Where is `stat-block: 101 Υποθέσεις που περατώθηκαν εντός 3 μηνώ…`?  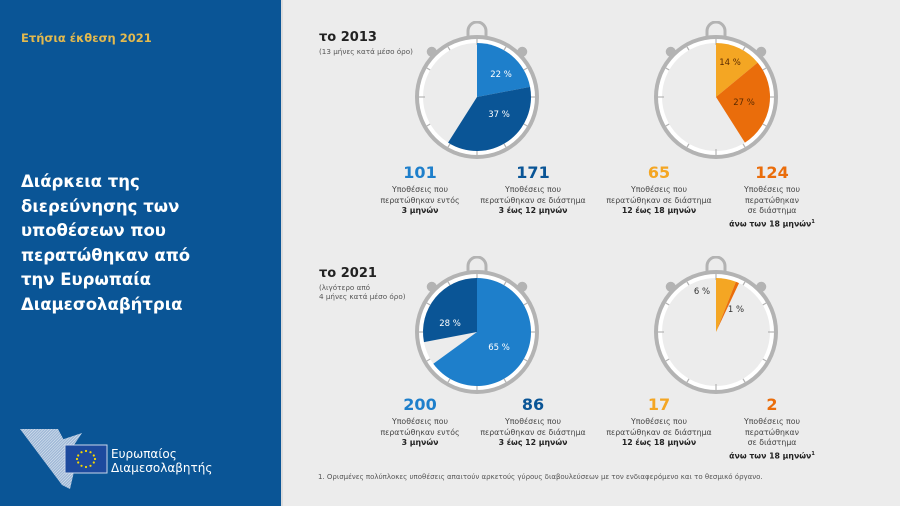
stat-block: 101 Υποθέσεις που περατώθηκαν εντός 3 μηνώ… is located at coordinates (420, 190).